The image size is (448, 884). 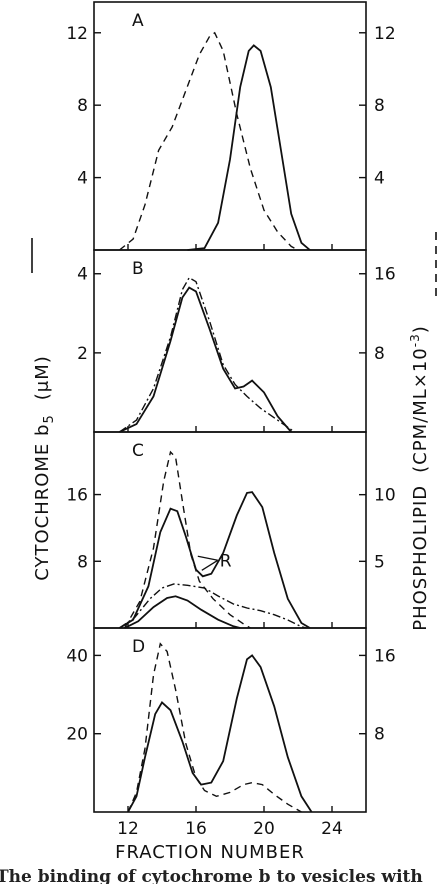 What do you see at coordinates (42, 377) in the screenshot?
I see `left-axis-unit: (μM)` at bounding box center [42, 377].